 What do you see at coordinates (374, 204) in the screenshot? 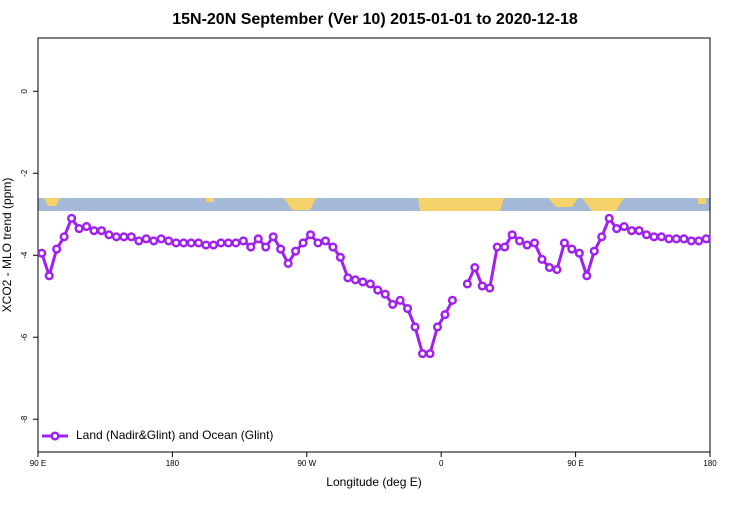
I see `map-strip` at bounding box center [374, 204].